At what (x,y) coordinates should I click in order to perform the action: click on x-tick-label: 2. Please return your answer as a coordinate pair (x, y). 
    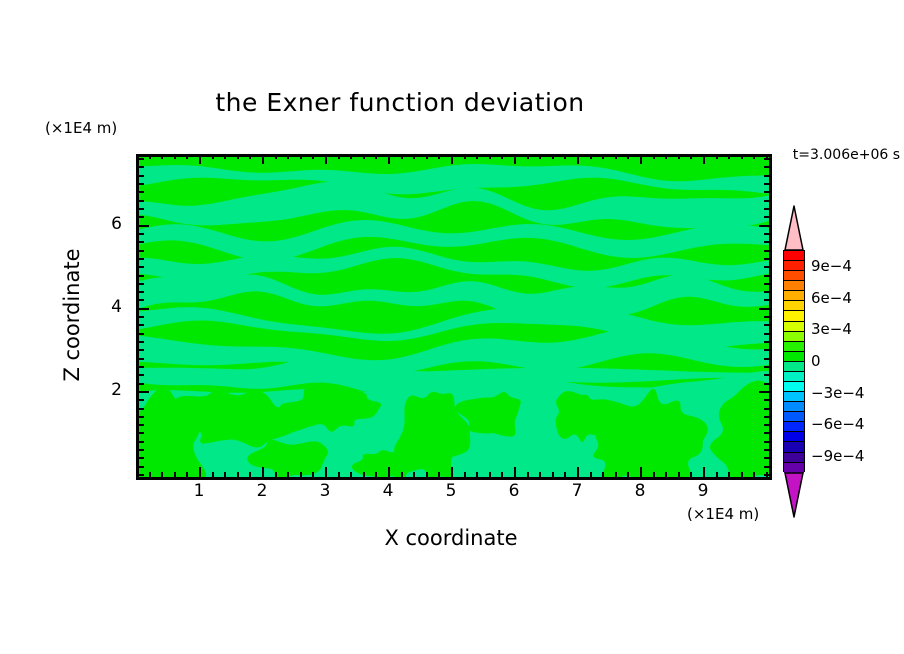
    Looking at the image, I should click on (262, 491).